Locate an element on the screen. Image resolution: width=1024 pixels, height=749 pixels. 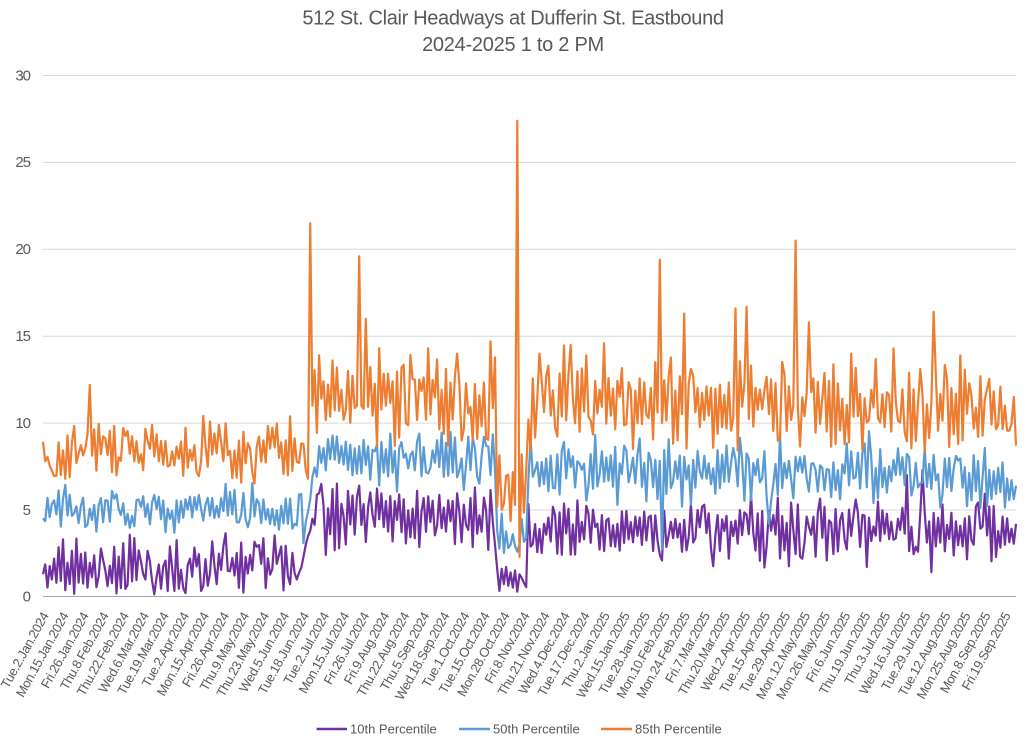
svg-text: 25 is located at coordinates (22, 162).